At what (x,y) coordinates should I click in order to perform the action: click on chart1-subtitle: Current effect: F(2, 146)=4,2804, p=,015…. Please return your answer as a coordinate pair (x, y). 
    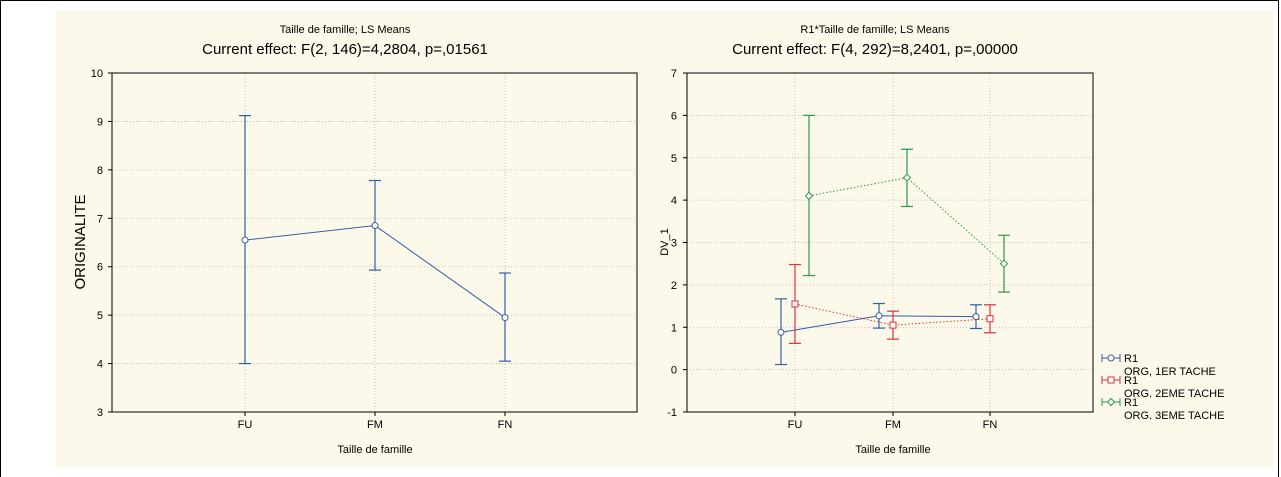
    Looking at the image, I should click on (345, 49).